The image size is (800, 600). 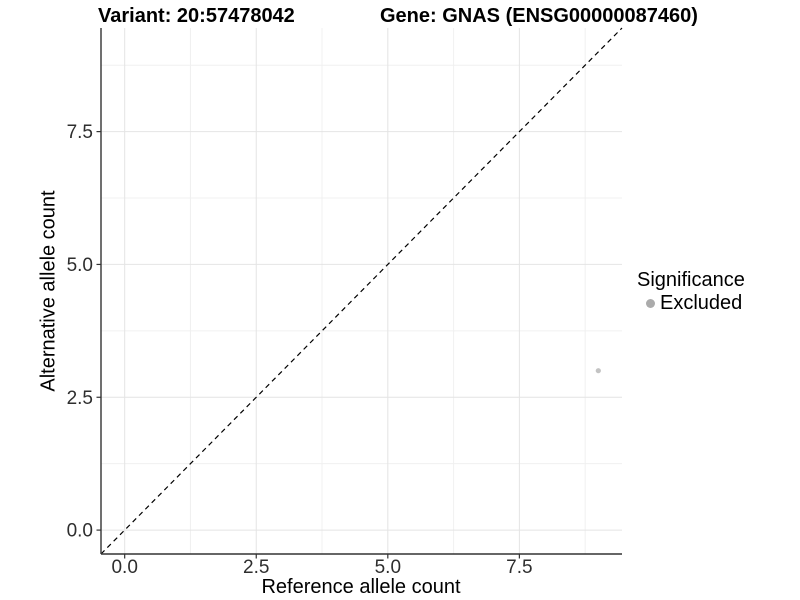 What do you see at coordinates (361, 587) in the screenshot?
I see `x-axis-title: Reference allele count` at bounding box center [361, 587].